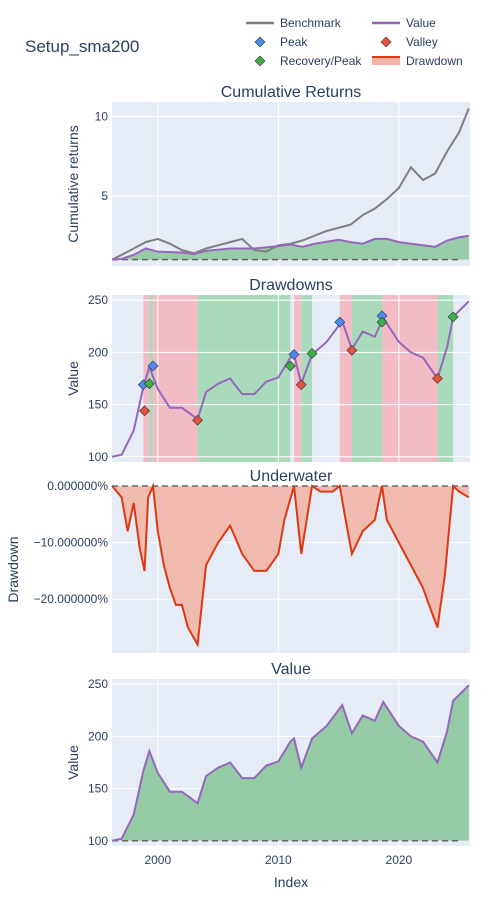 The height and width of the screenshot is (905, 500). I want to click on y-tick-label: −20.000000%, so click(71, 599).